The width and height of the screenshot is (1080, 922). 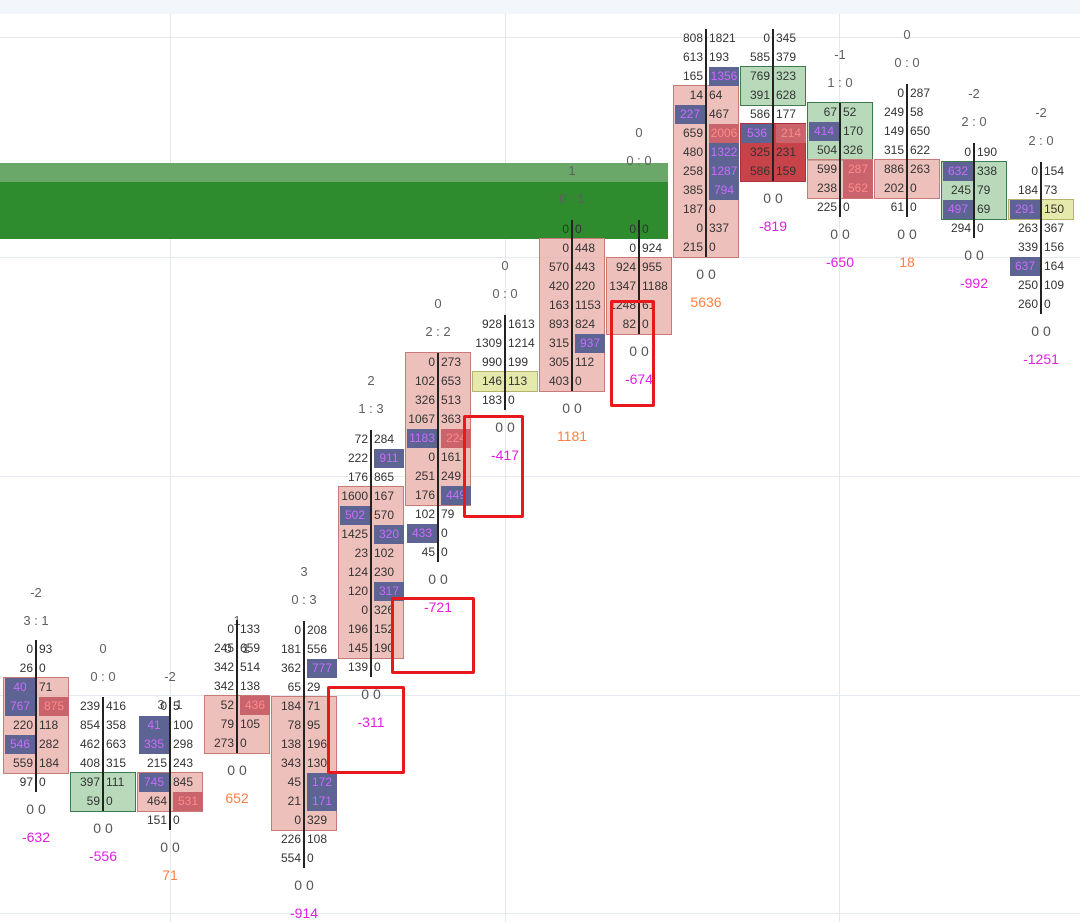 What do you see at coordinates (22, 763) in the screenshot?
I see `bid-volume-cell: 559` at bounding box center [22, 763].